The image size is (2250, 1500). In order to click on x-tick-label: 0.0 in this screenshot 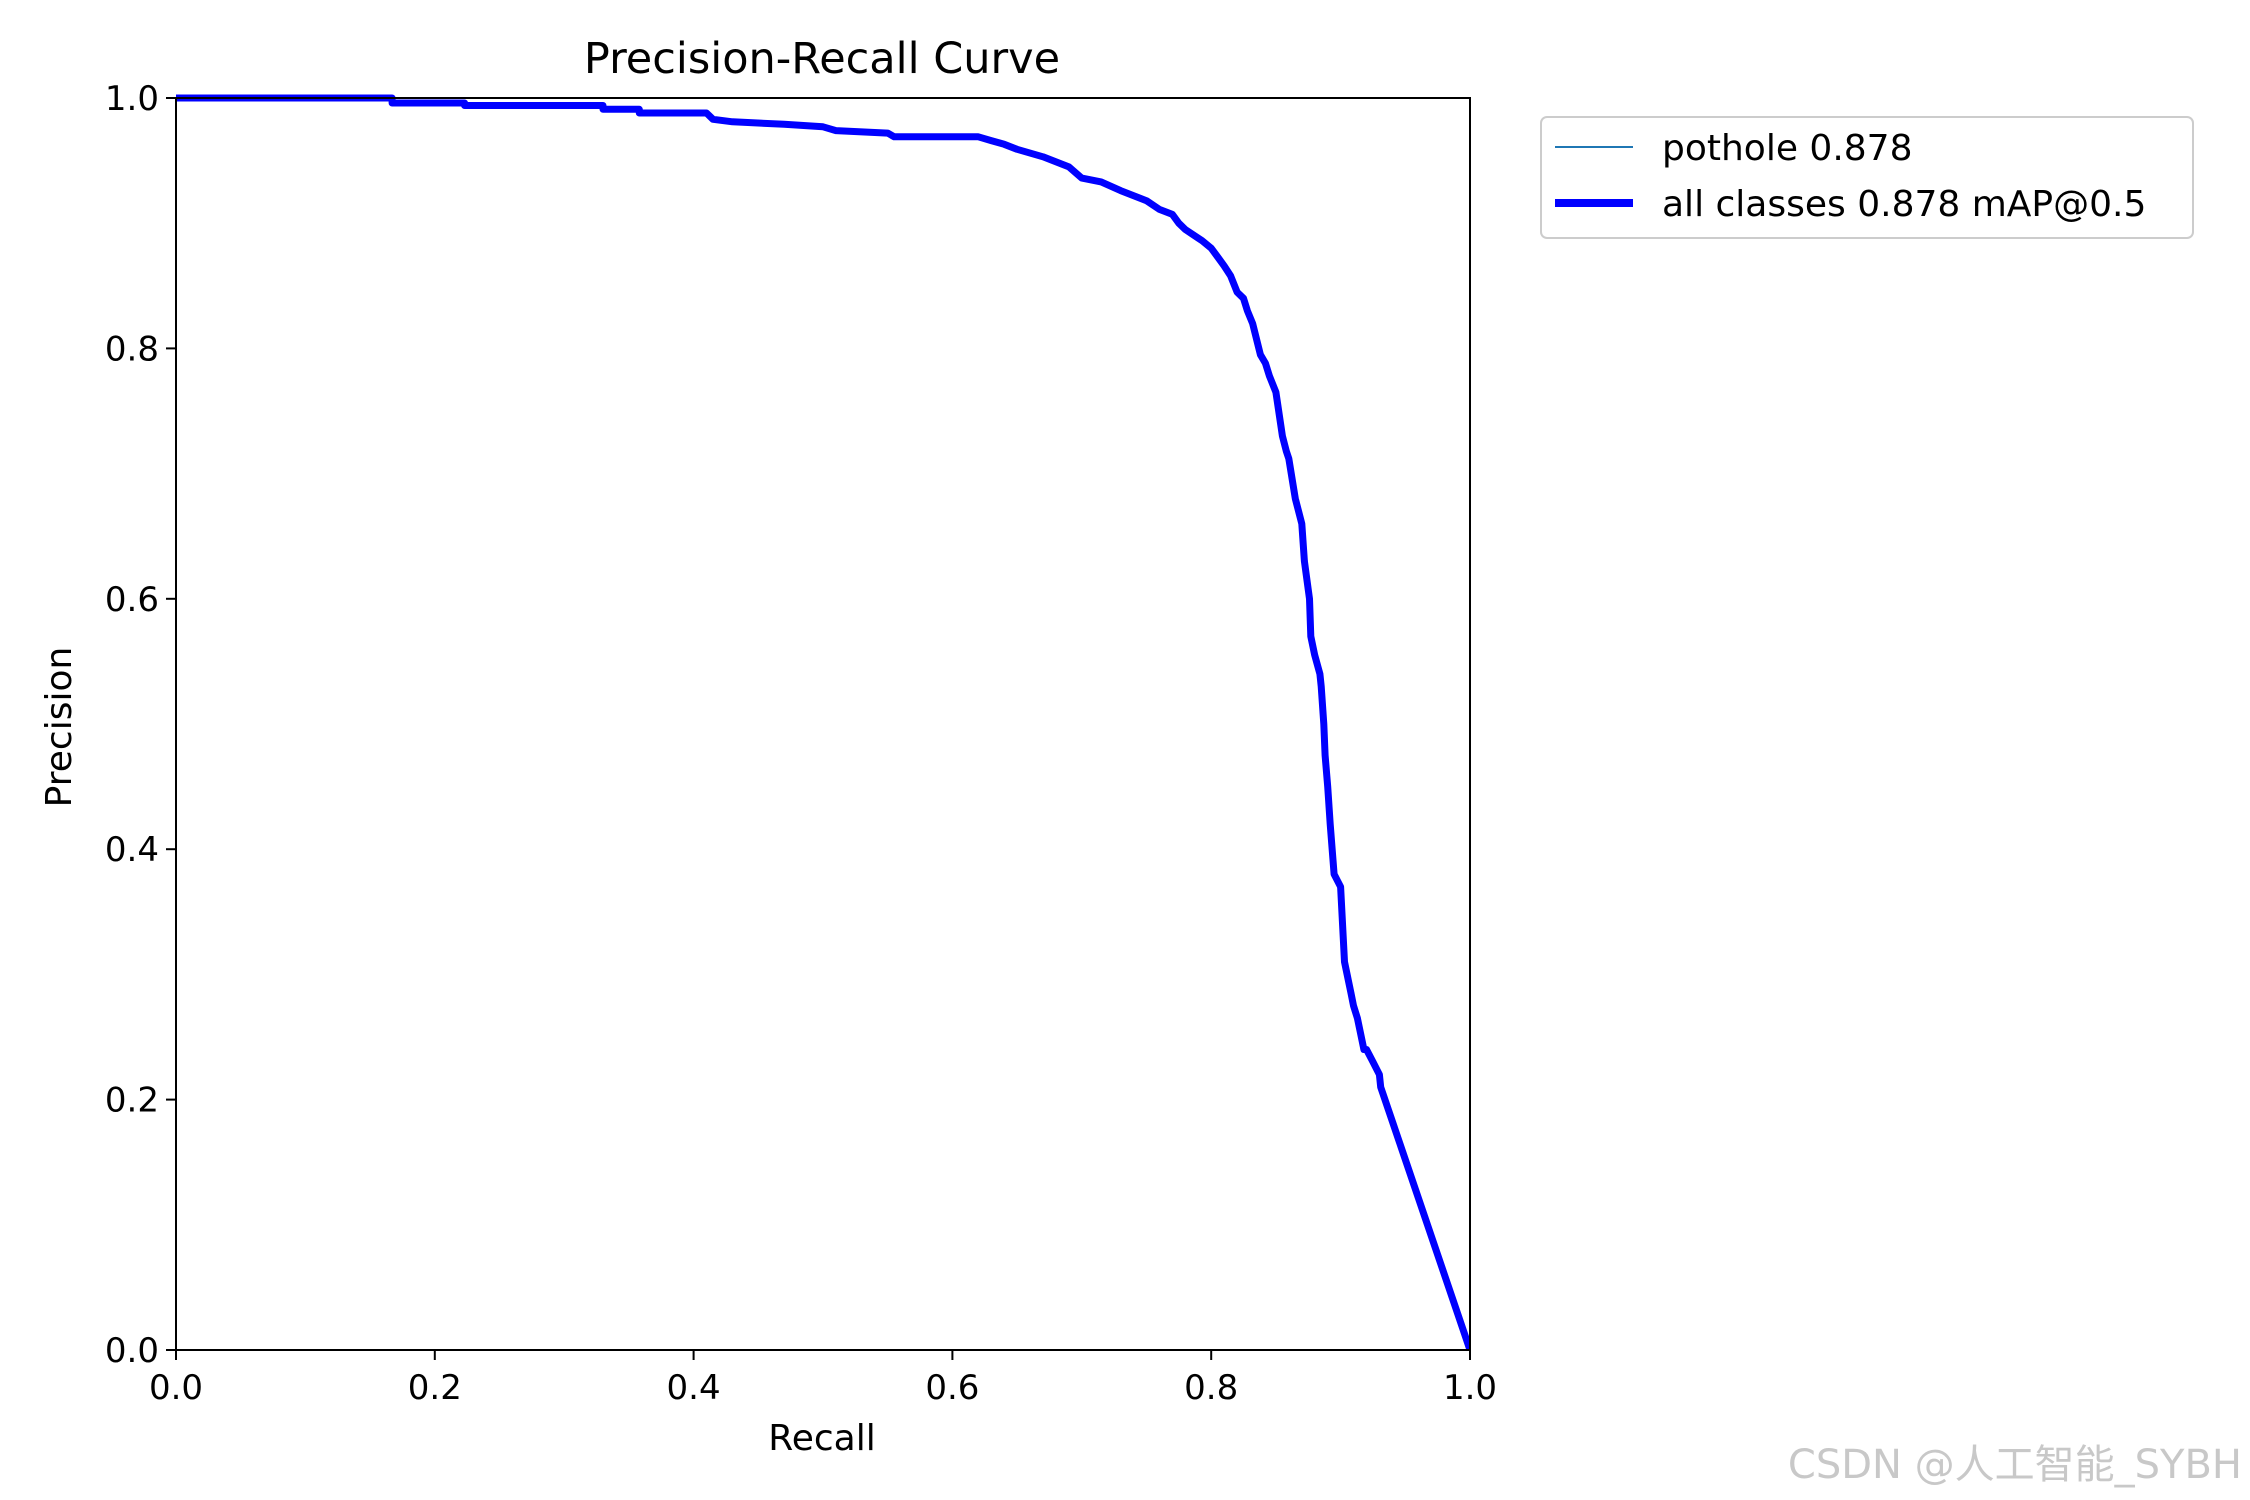, I will do `click(176, 1388)`.